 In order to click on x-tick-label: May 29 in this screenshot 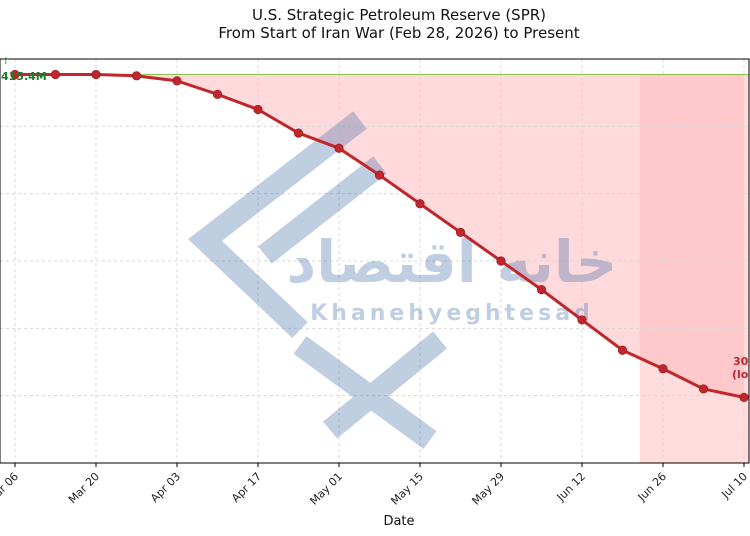, I will do `click(488, 489)`.